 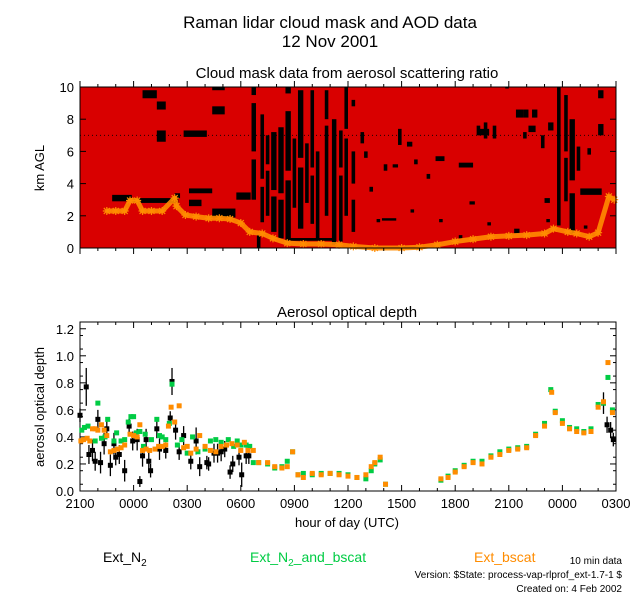 What do you see at coordinates (348, 503) in the screenshot?
I see `aod-xtick-label: 1200` at bounding box center [348, 503].